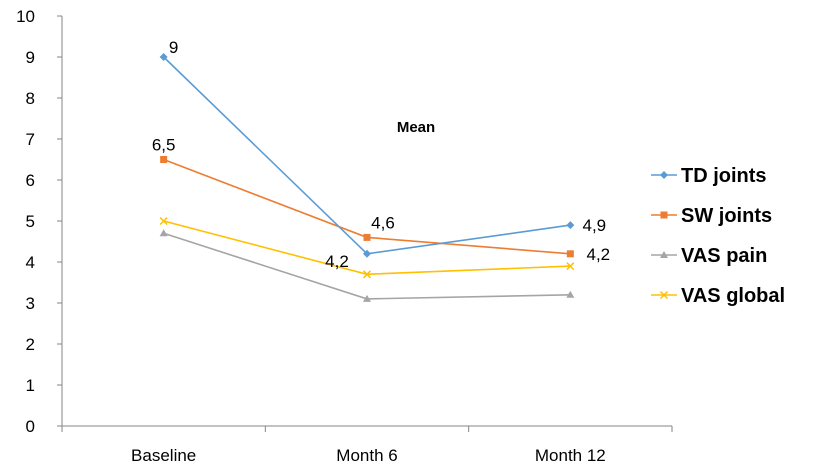  I want to click on legend-item: SW joints, so click(711, 216).